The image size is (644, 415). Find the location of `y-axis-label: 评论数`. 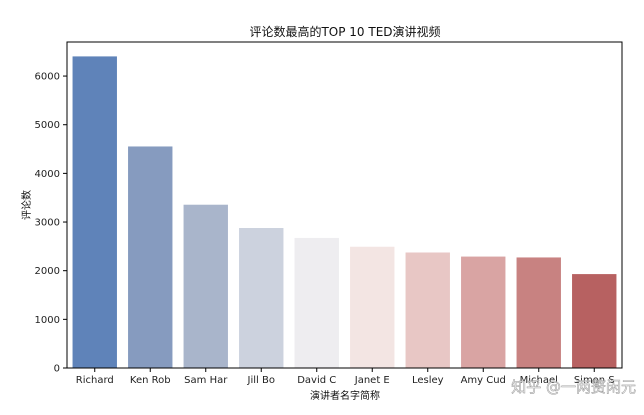

y-axis-label: 评论数 is located at coordinates (26, 205).